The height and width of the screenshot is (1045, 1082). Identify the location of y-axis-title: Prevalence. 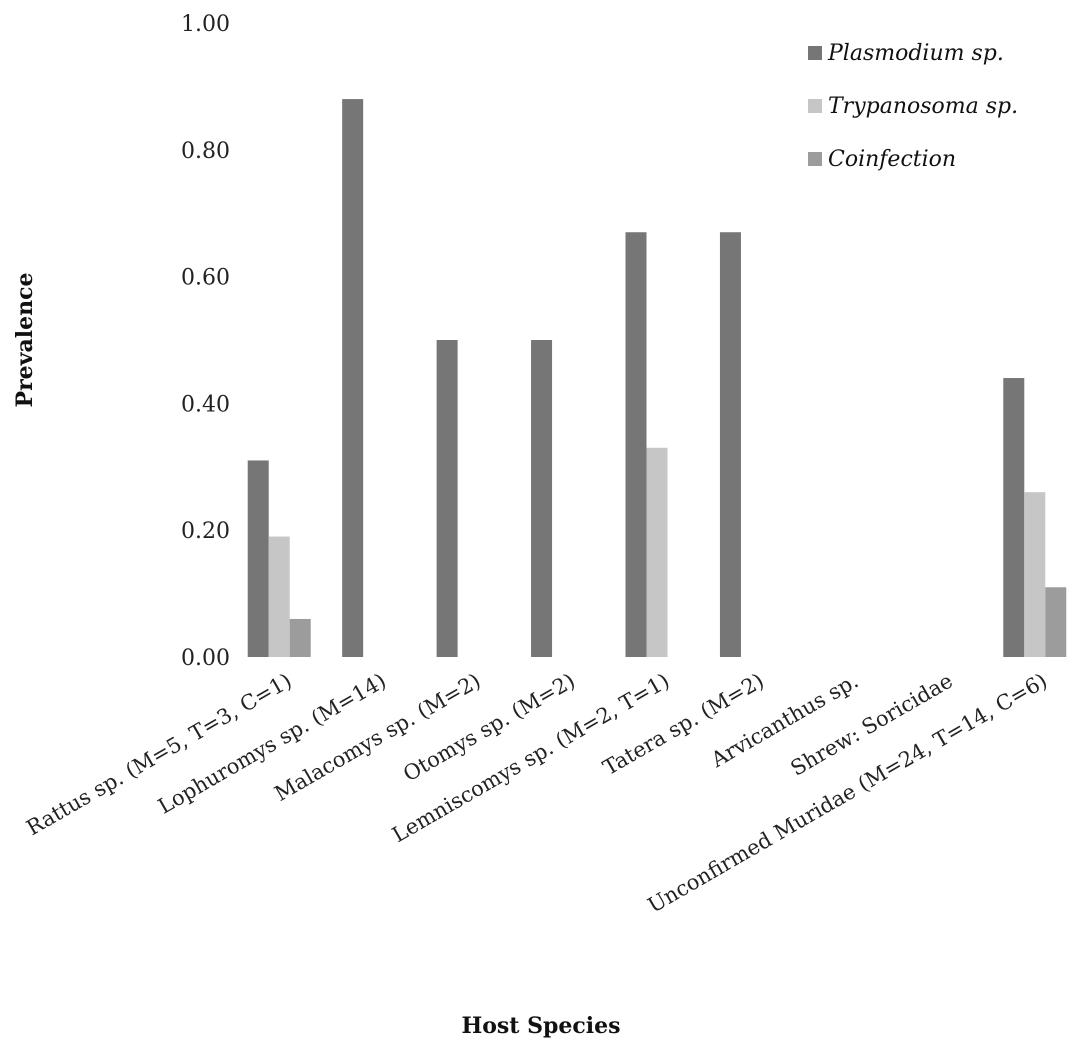
(25, 340).